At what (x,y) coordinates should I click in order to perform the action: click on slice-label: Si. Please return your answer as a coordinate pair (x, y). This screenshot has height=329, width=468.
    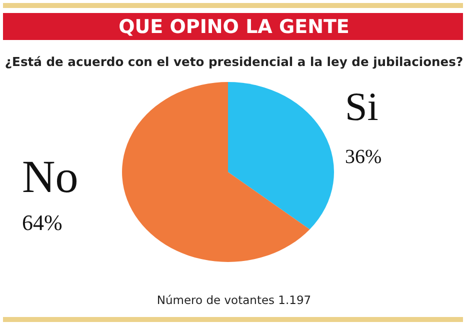
    Looking at the image, I should click on (361, 106).